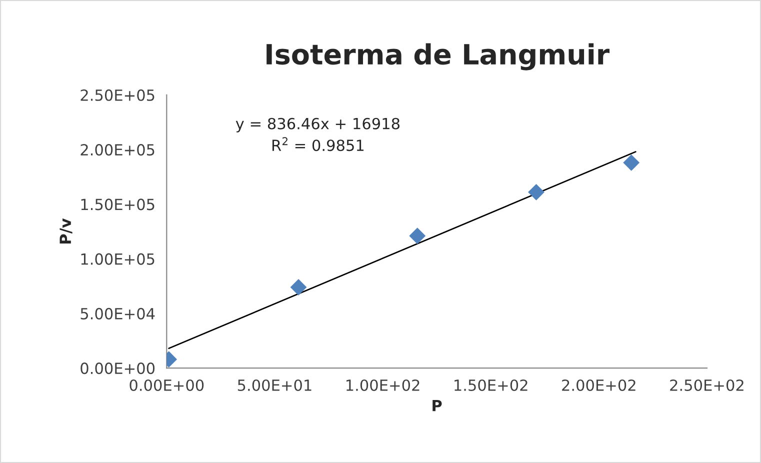 The width and height of the screenshot is (761, 463). What do you see at coordinates (117, 150) in the screenshot?
I see `y-tick-label: 2.00E+05` at bounding box center [117, 150].